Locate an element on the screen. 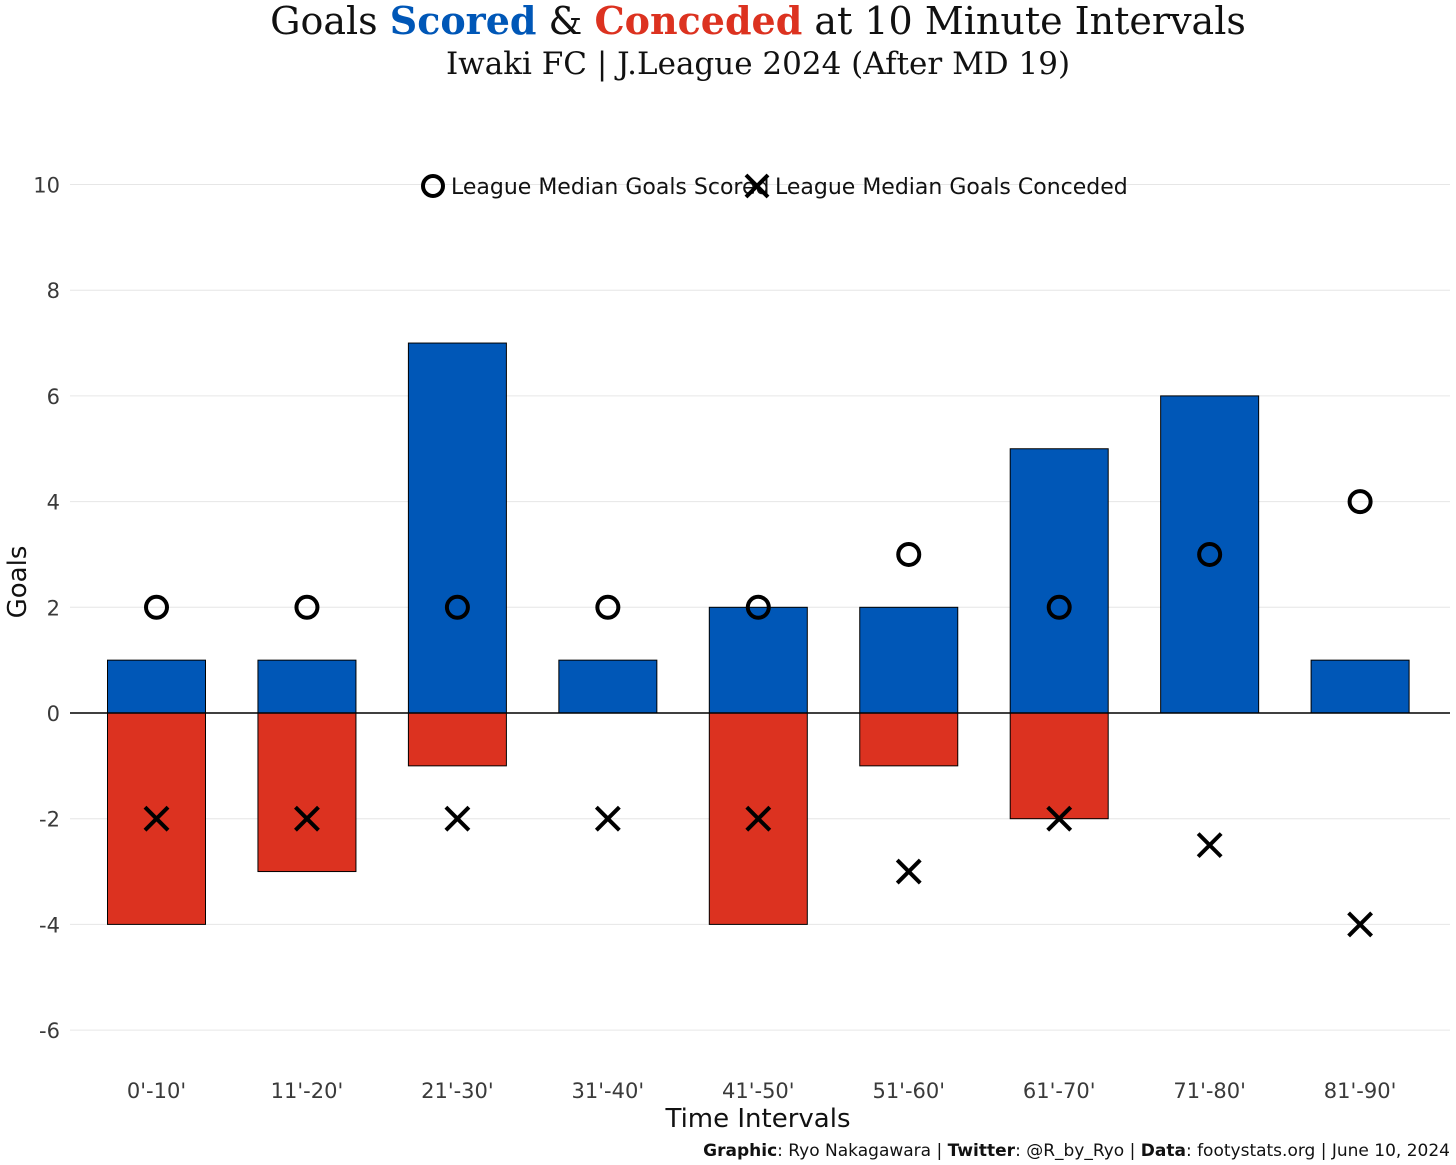 The image size is (1456, 1165). title-conceded: Conceded is located at coordinates (698, 21).